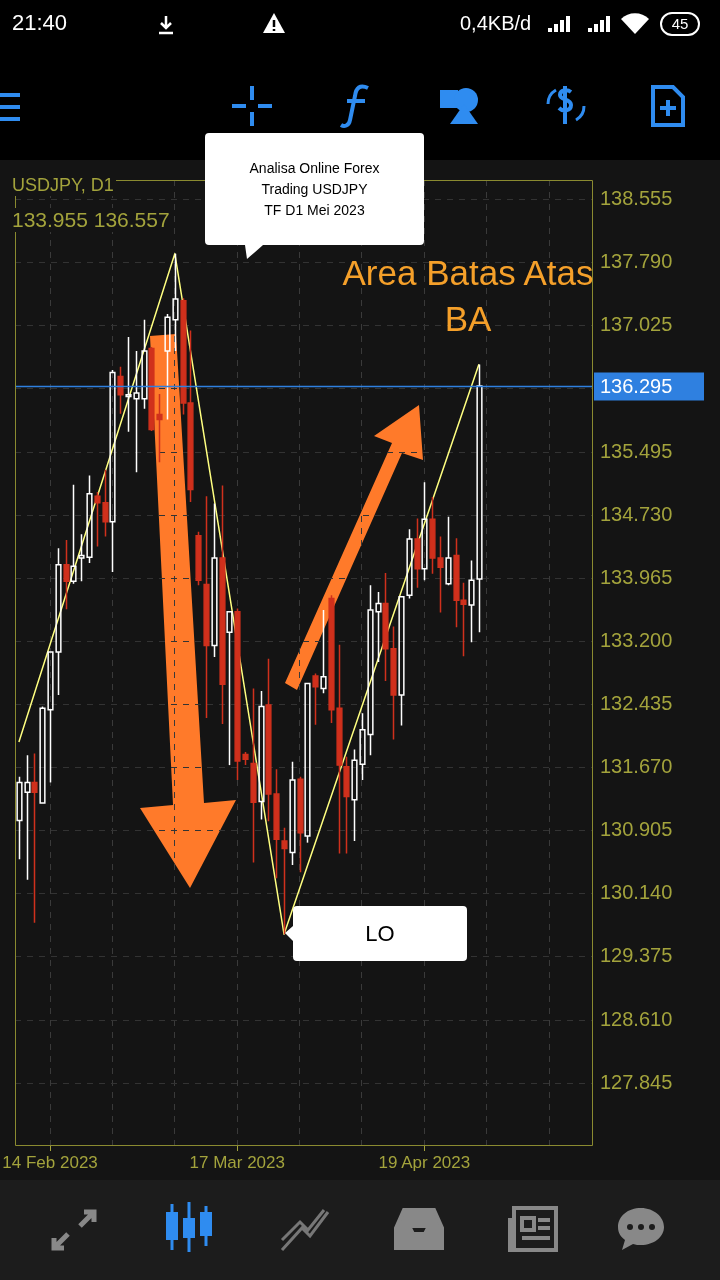 This screenshot has width=720, height=1280. Describe the element at coordinates (636, 324) in the screenshot. I see `y-tick-label: 137.025` at that location.